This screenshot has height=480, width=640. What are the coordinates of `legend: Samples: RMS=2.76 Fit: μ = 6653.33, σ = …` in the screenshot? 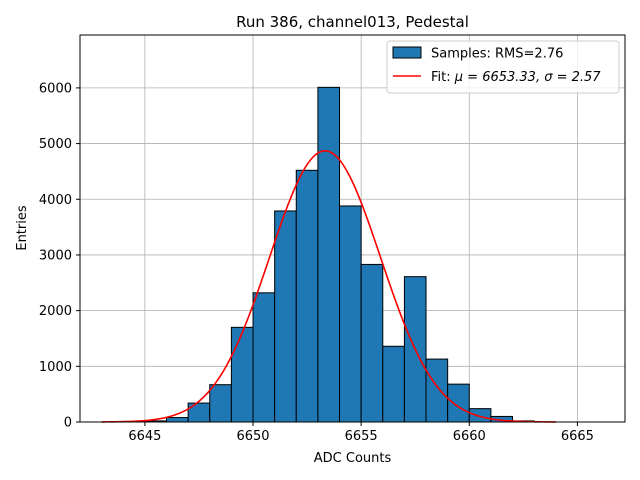 It's located at (503, 67).